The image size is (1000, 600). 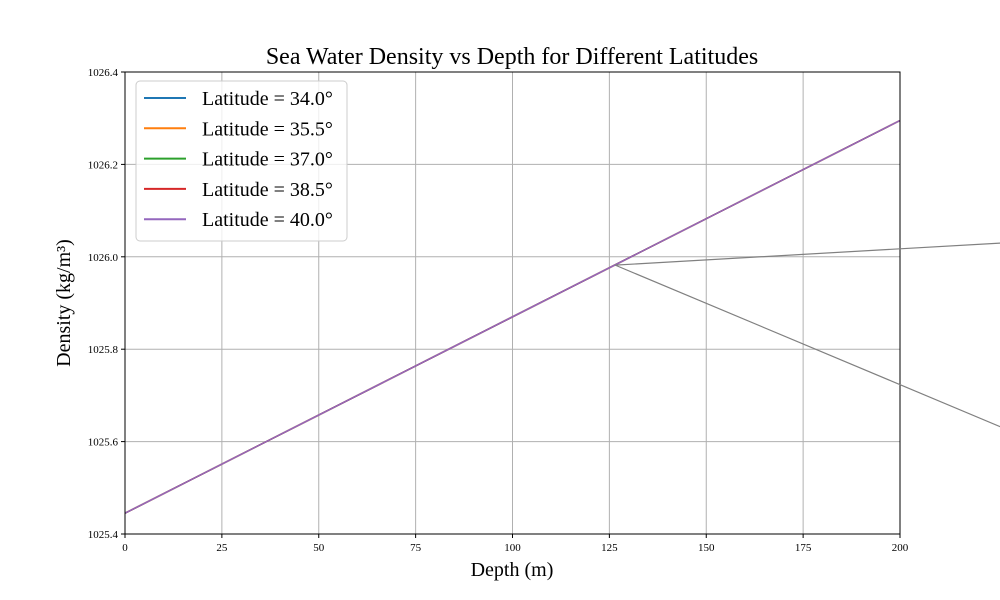 I want to click on y-tick-label: 1026.0, so click(x=103, y=258).